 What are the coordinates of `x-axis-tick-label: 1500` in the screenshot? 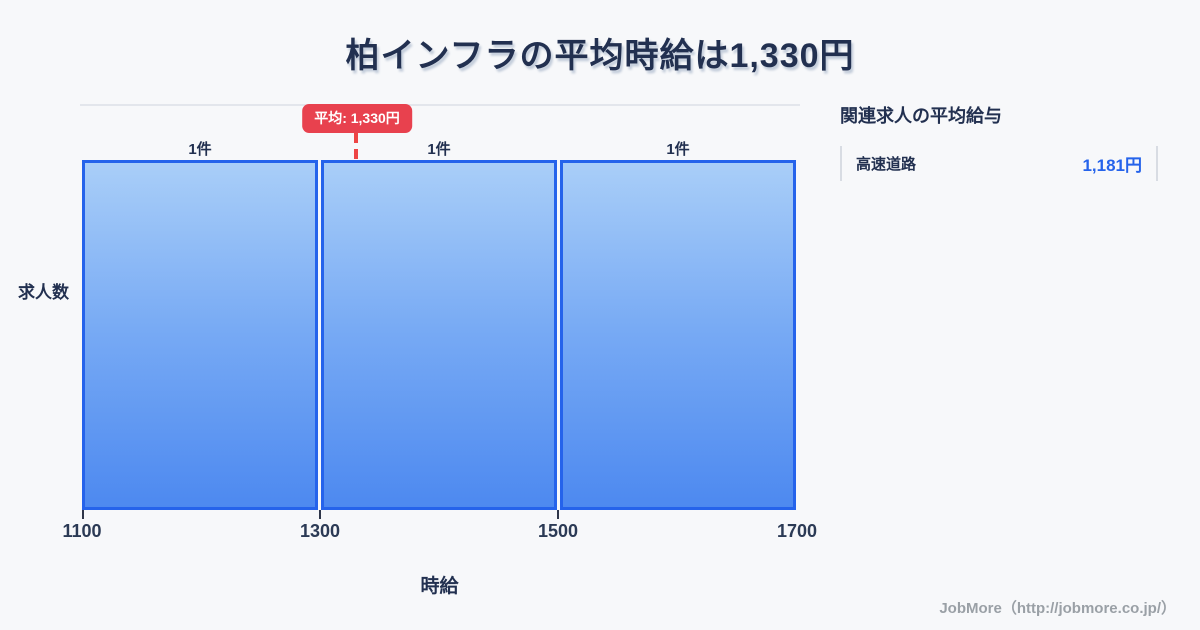 It's located at (558, 531).